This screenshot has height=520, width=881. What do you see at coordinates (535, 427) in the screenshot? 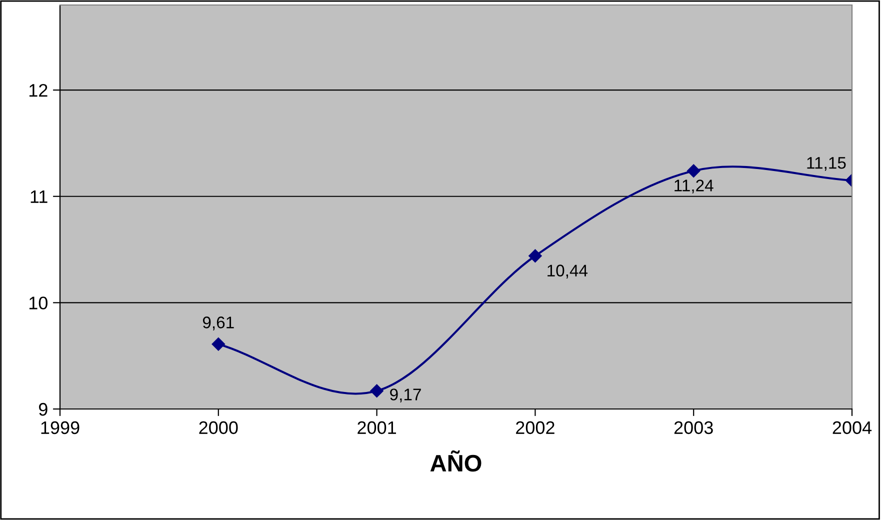
I see `x-tick-label: 2002` at bounding box center [535, 427].